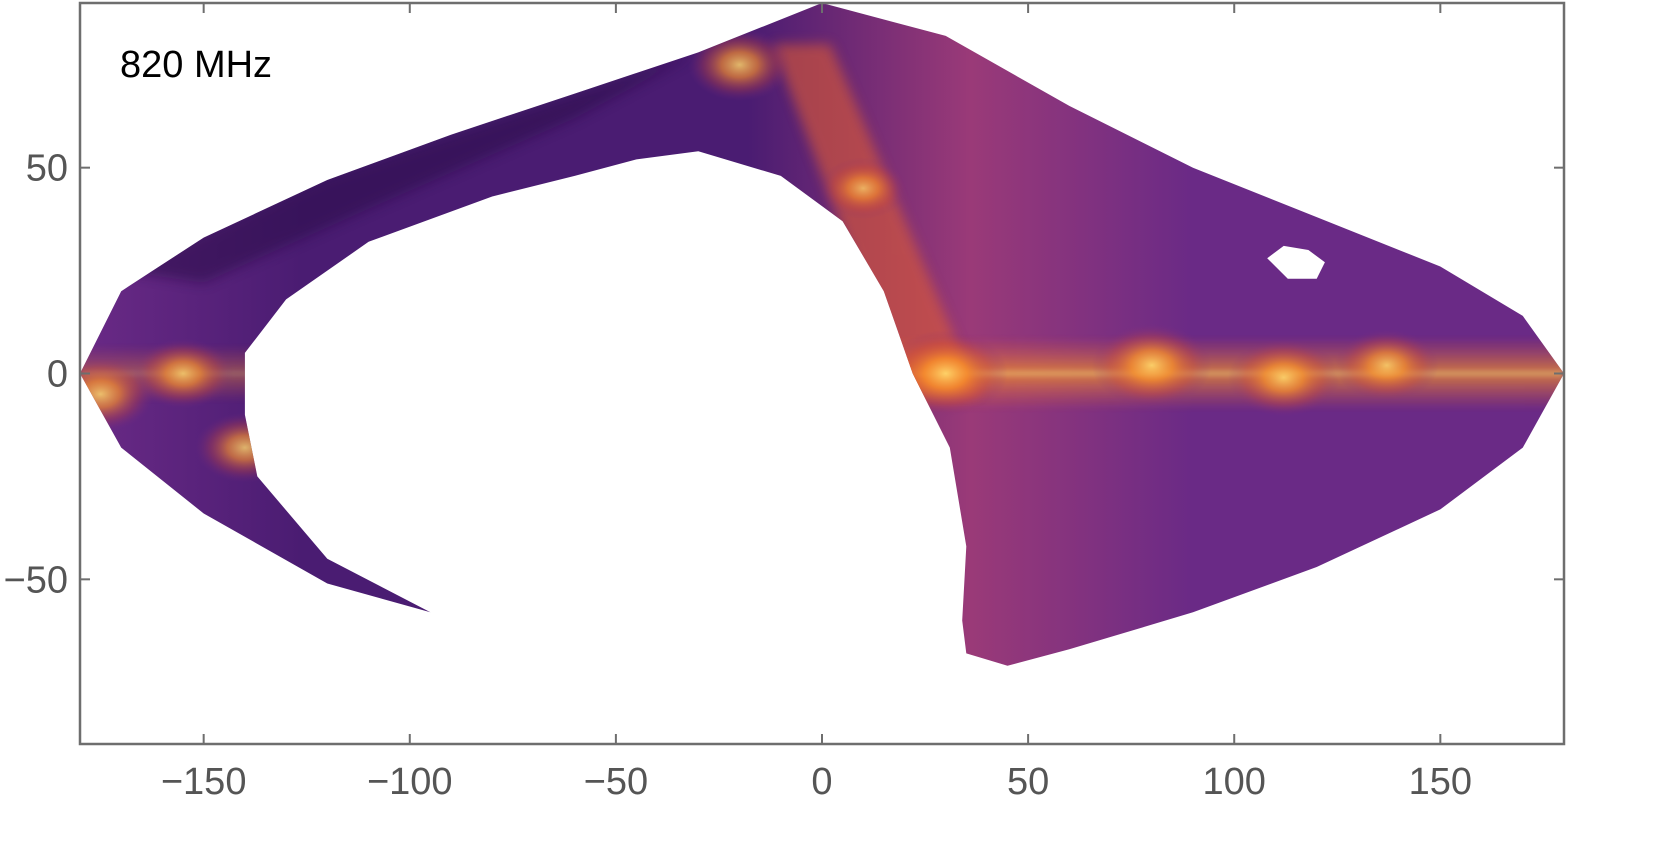 This screenshot has height=849, width=1667. I want to click on emission-ridge, so click(875, 219).